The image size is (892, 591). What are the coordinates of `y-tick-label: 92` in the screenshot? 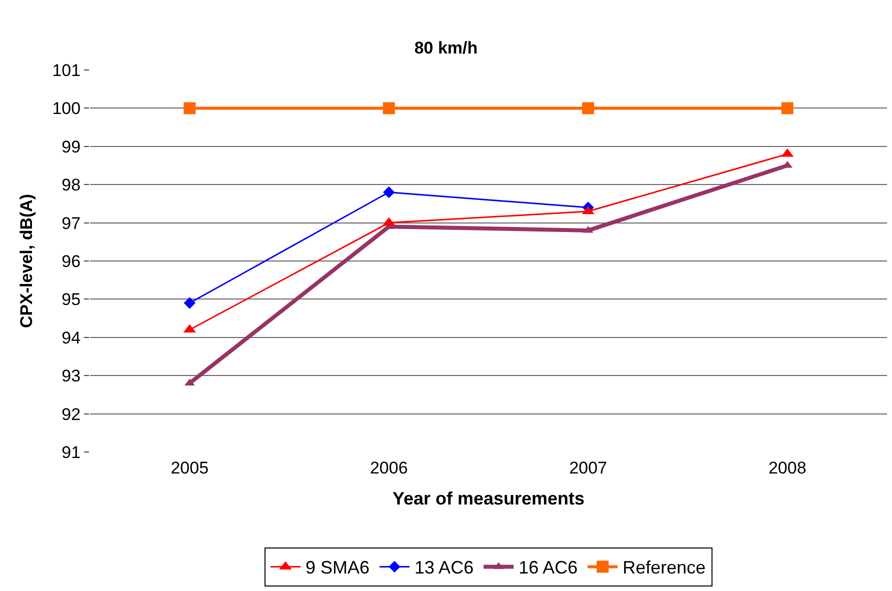 It's located at (71, 414).